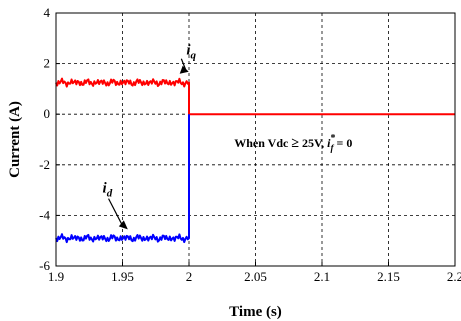  I want to click on id-annotation: id, so click(115, 205).